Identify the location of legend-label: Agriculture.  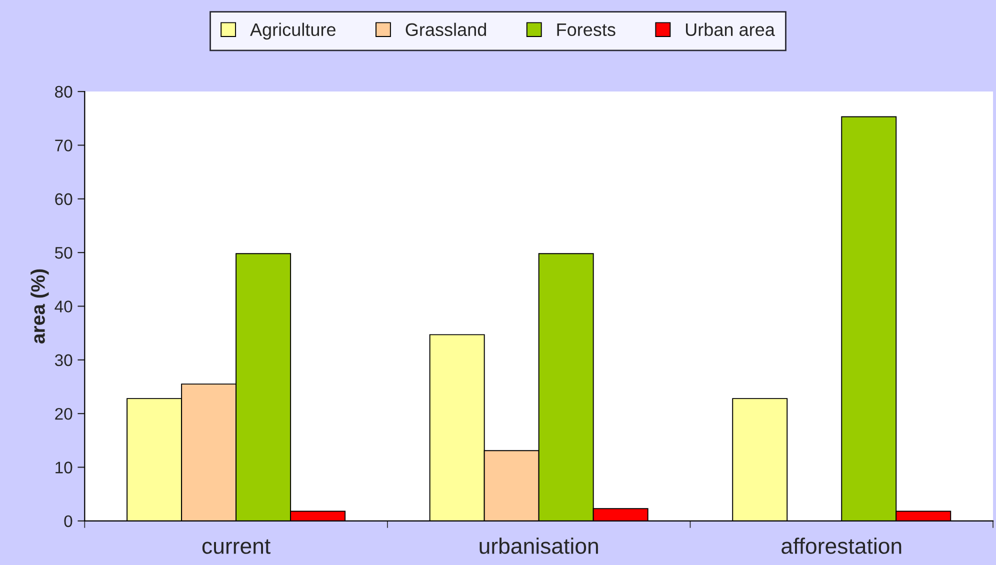
(293, 31).